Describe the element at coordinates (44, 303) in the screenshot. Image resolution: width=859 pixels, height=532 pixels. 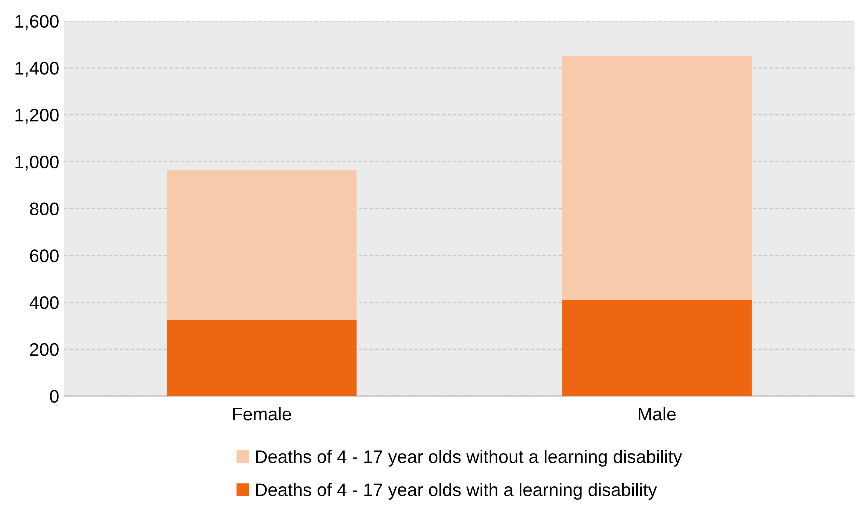
I see `y-tick-label: 400` at that location.